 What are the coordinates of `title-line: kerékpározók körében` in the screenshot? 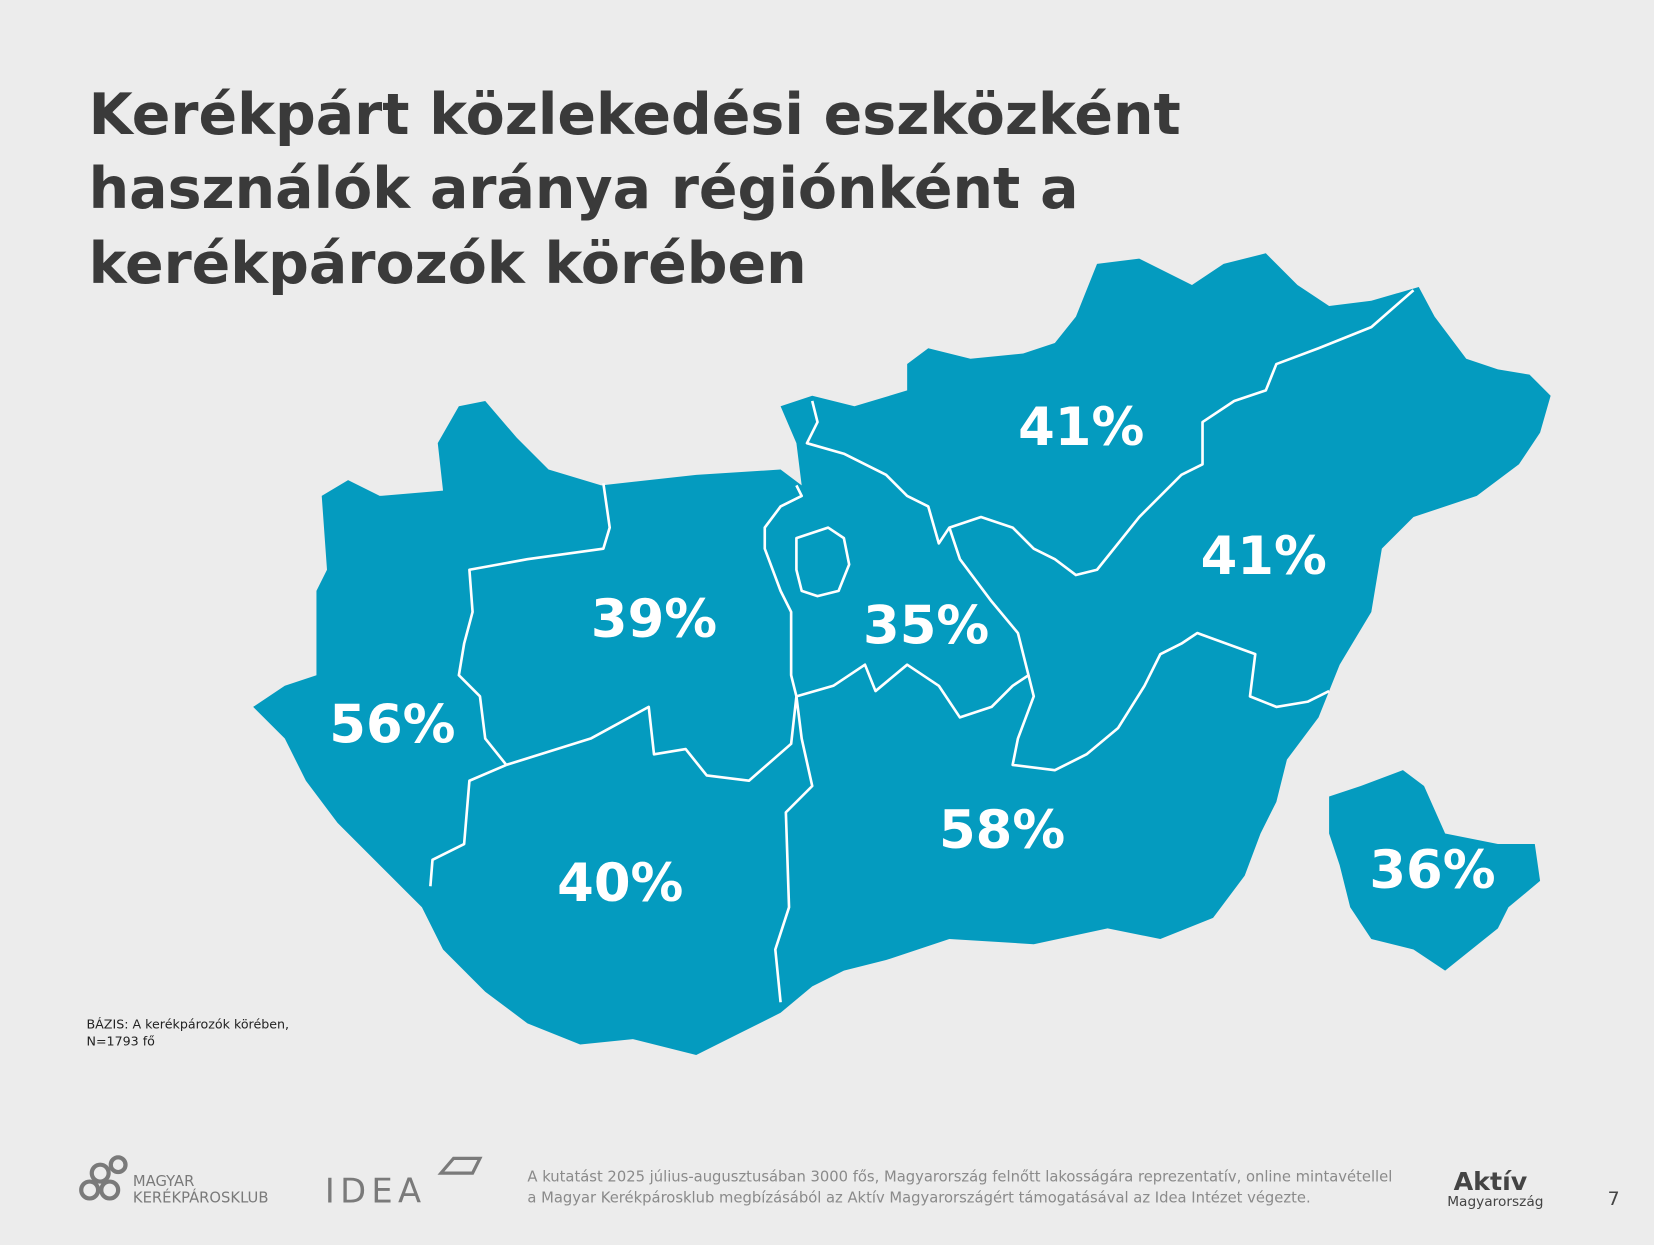 It's located at (448, 264).